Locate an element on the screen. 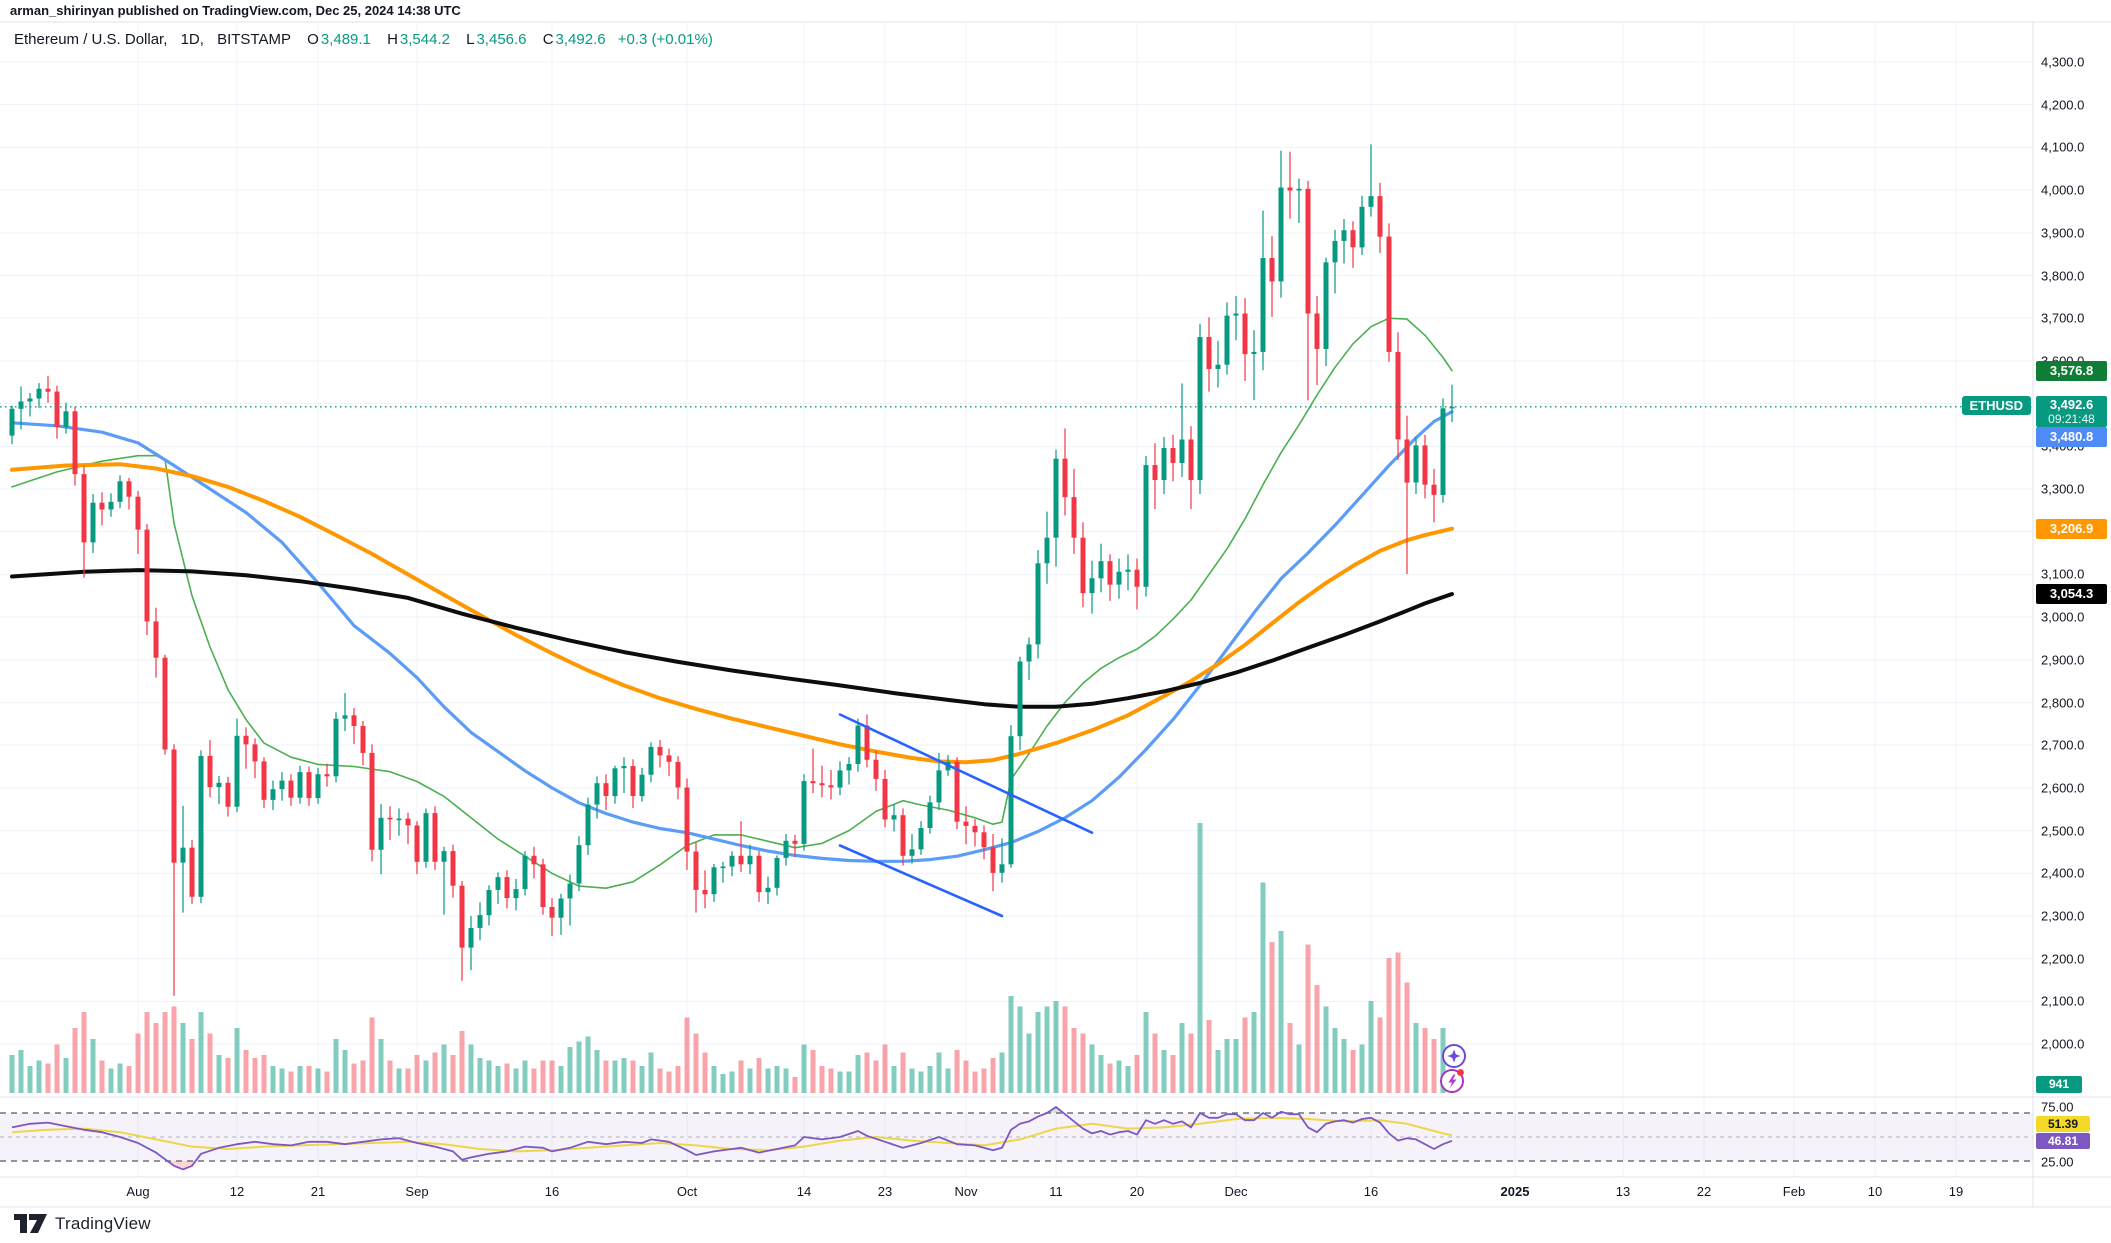 Image resolution: width=2111 pixels, height=1243 pixels. ohlc-high-value: 3,544.2 is located at coordinates (424, 39).